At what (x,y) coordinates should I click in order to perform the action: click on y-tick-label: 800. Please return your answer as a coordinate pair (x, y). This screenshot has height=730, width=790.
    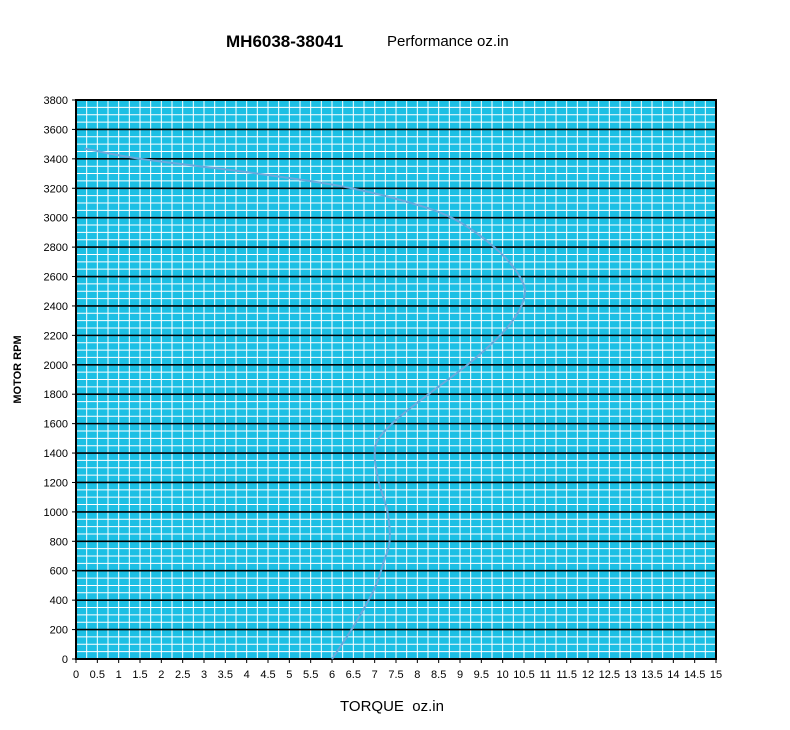
    Looking at the image, I should click on (59, 542).